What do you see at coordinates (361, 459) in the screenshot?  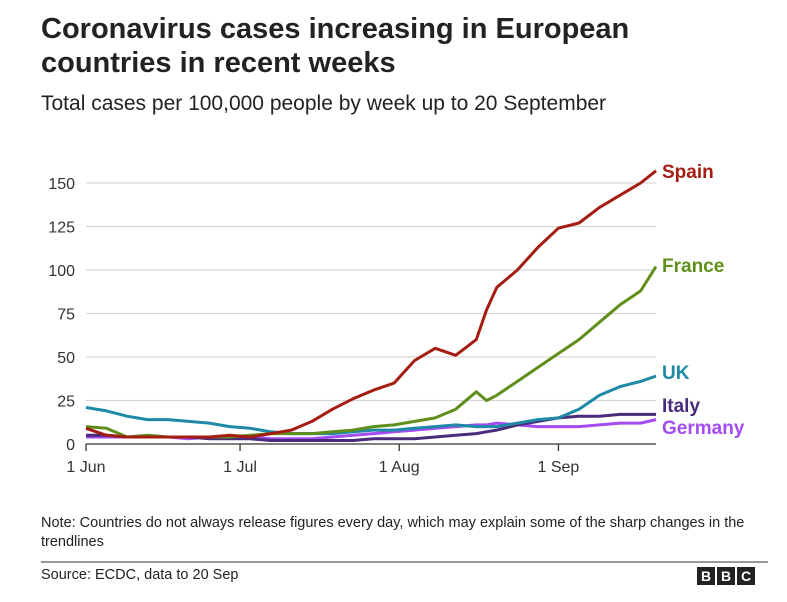 I see `x-axis: 1 Jun 1 Jul 1 Aug 1 Sep` at bounding box center [361, 459].